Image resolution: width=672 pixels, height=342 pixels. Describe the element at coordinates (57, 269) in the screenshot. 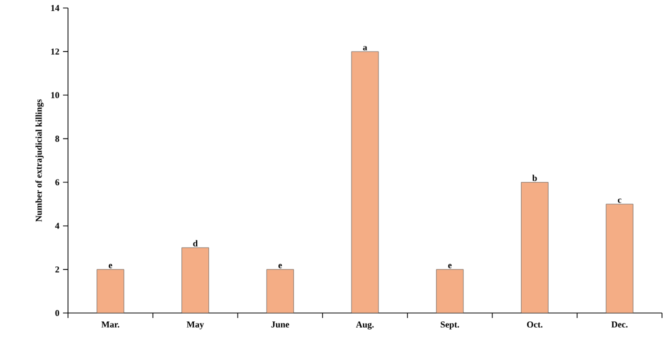

I see `y-tick-label: 2` at that location.